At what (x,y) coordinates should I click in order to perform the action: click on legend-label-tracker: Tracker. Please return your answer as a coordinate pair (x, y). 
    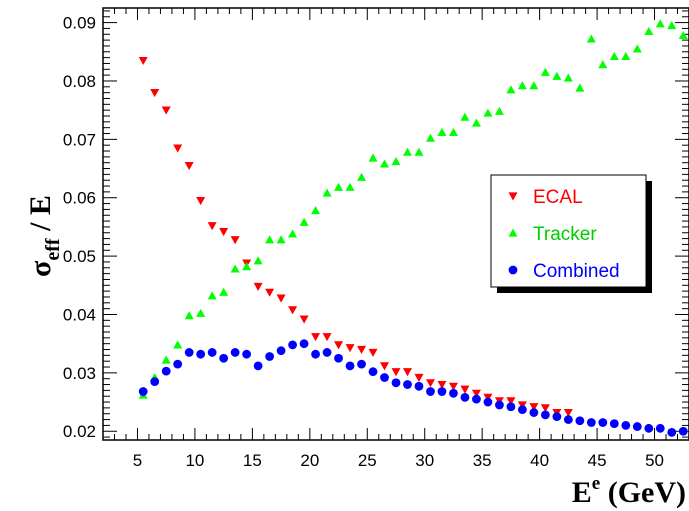
    Looking at the image, I should click on (565, 234).